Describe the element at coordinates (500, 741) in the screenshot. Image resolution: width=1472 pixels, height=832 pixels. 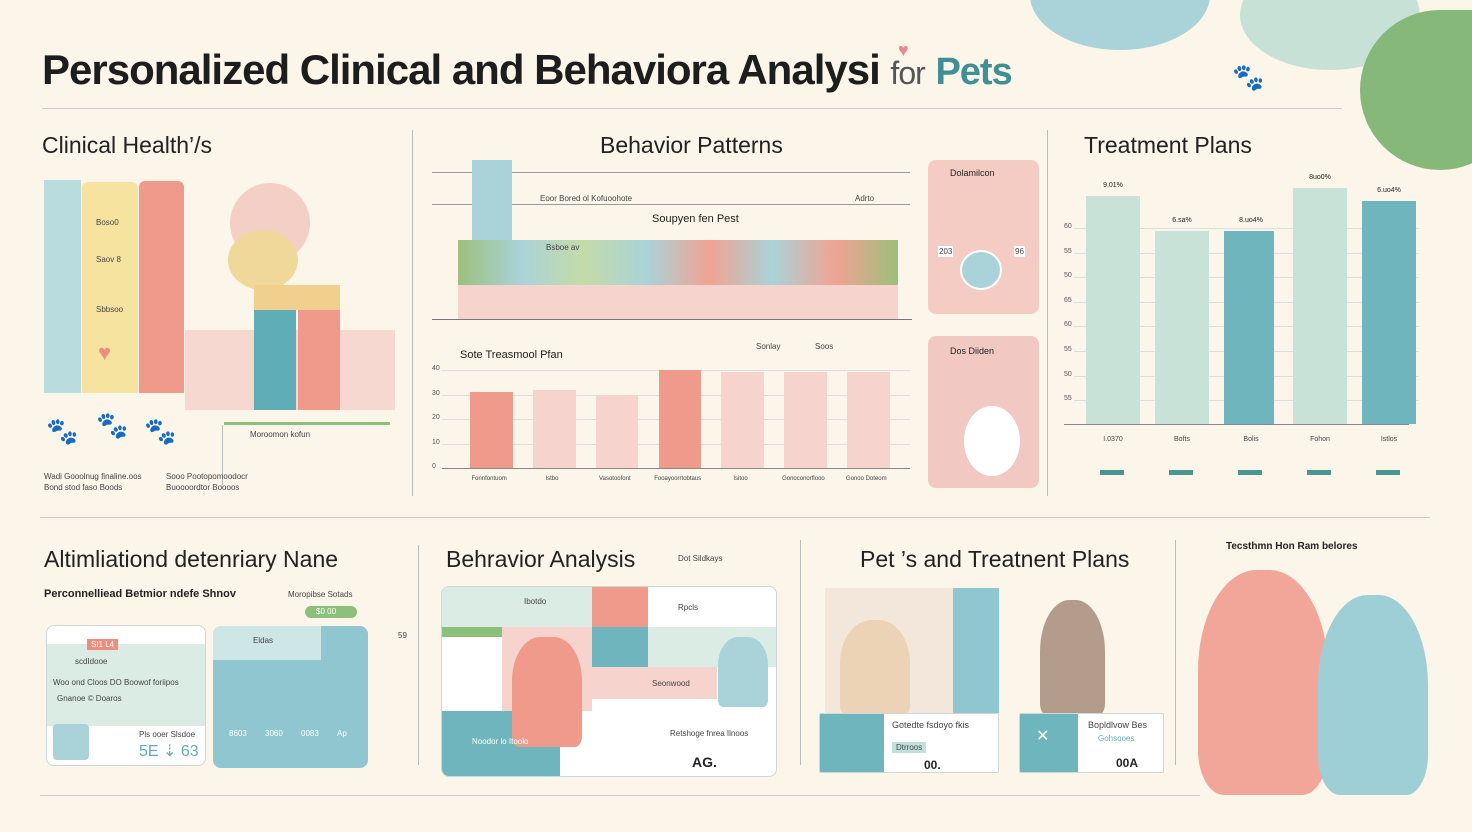
I see `cell-label: Noodor lo Itoolo` at that location.